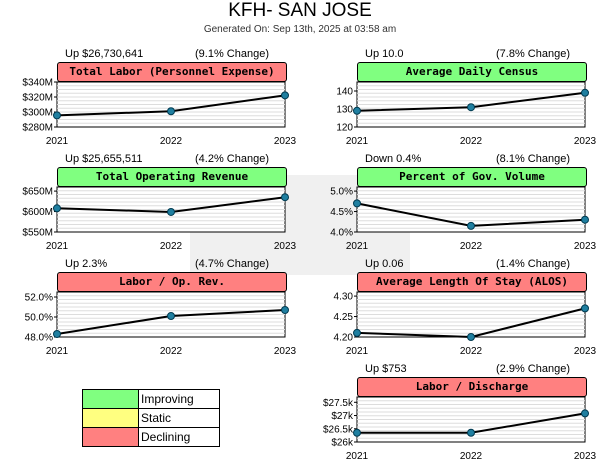 This screenshot has height=468, width=600. What do you see at coordinates (37, 83) in the screenshot?
I see `y-tick-label: $340M` at bounding box center [37, 83].